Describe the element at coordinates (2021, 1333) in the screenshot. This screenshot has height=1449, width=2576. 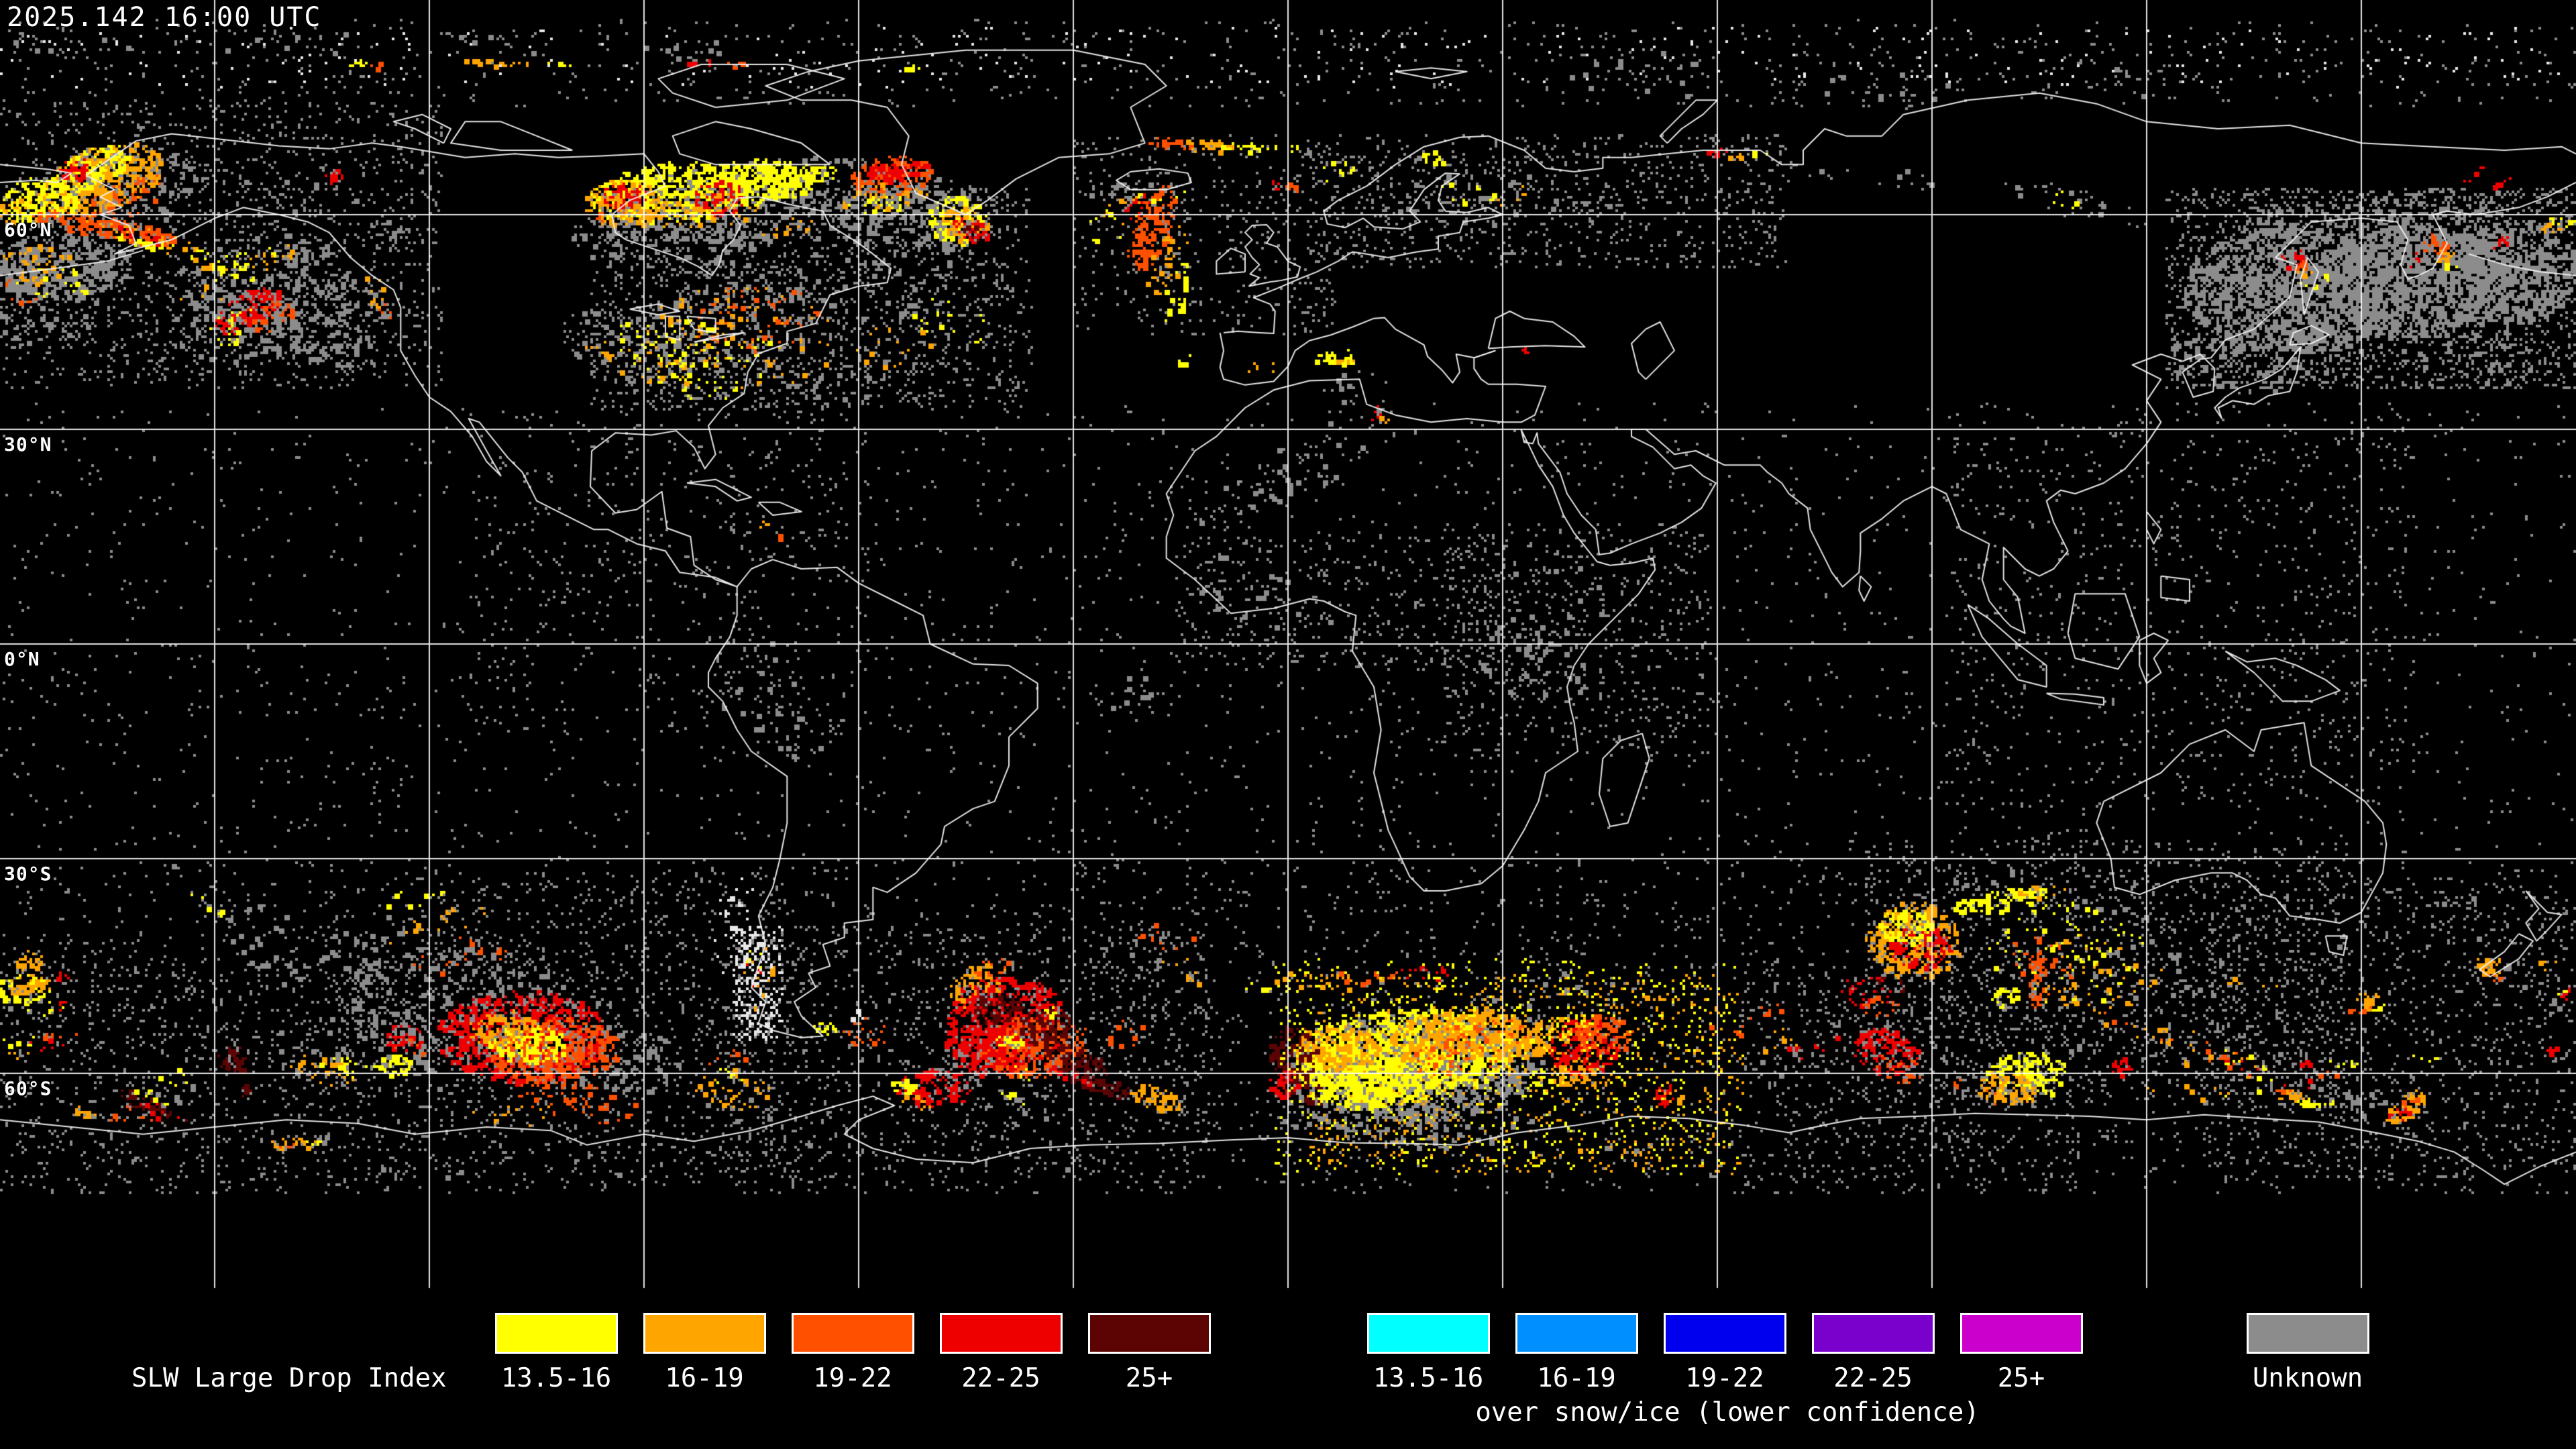
I see `legend-swatch-snow-25+` at that location.